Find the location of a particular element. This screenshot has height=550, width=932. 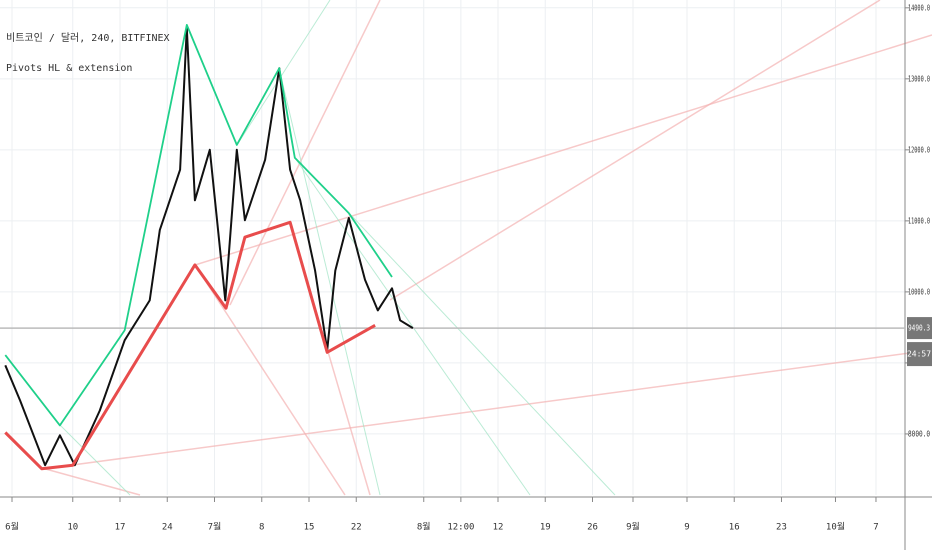

x-tick-label: 9 is located at coordinates (686, 528).